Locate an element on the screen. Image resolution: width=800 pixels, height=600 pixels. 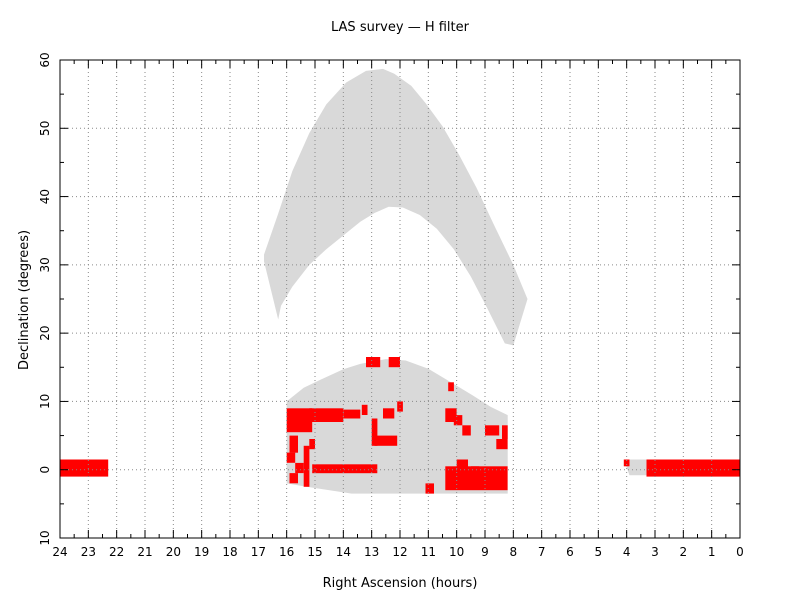
x-tick-label-11: 13 is located at coordinates (371, 552).